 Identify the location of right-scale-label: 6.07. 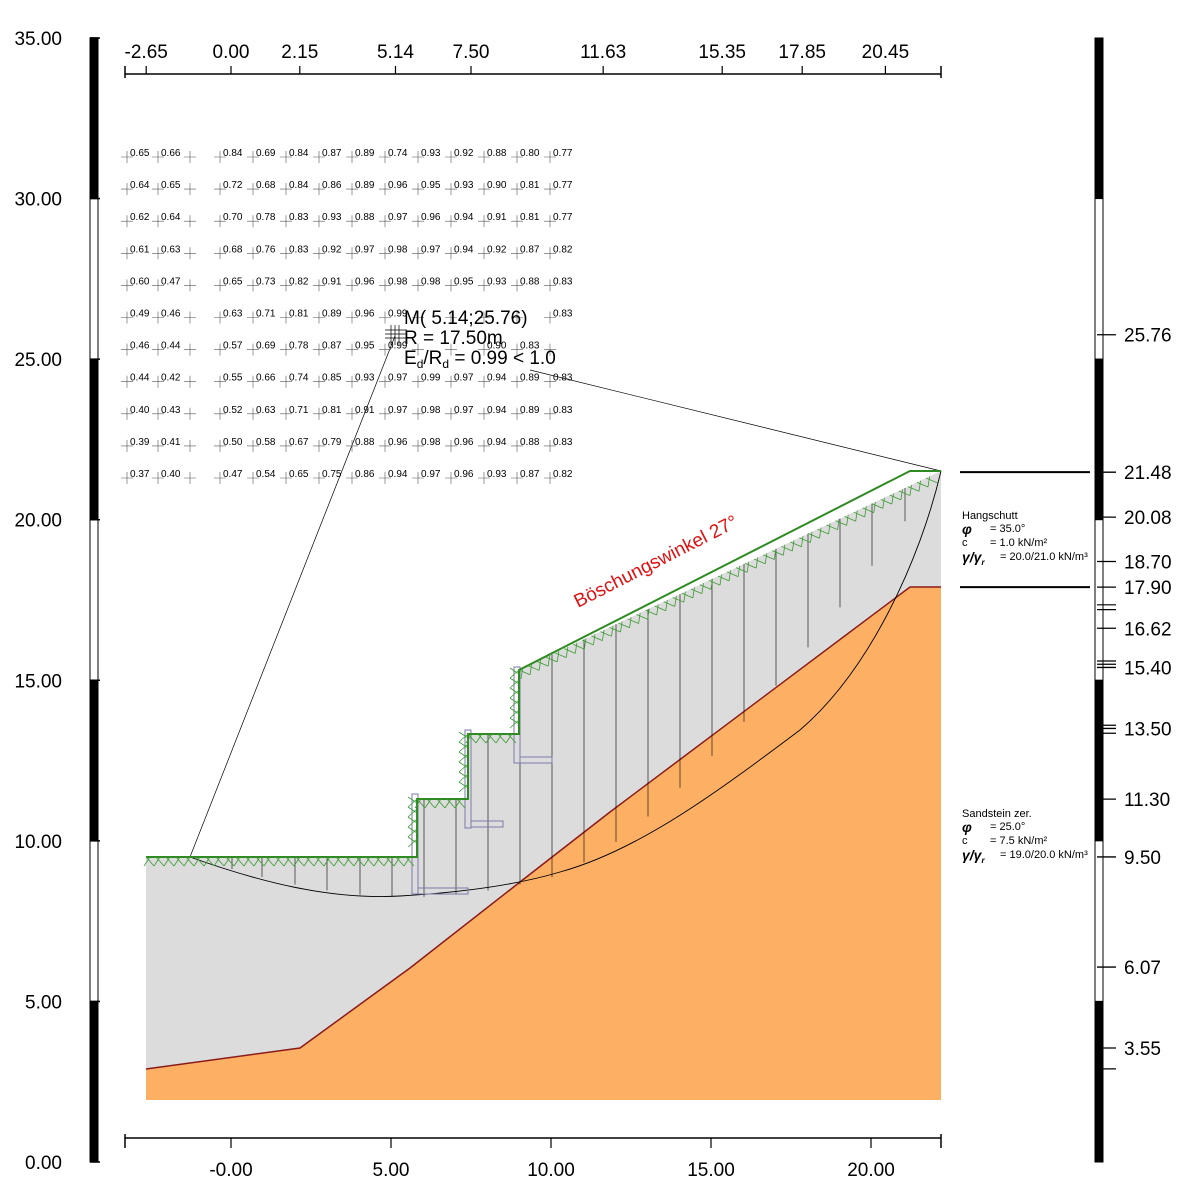
(1142, 968).